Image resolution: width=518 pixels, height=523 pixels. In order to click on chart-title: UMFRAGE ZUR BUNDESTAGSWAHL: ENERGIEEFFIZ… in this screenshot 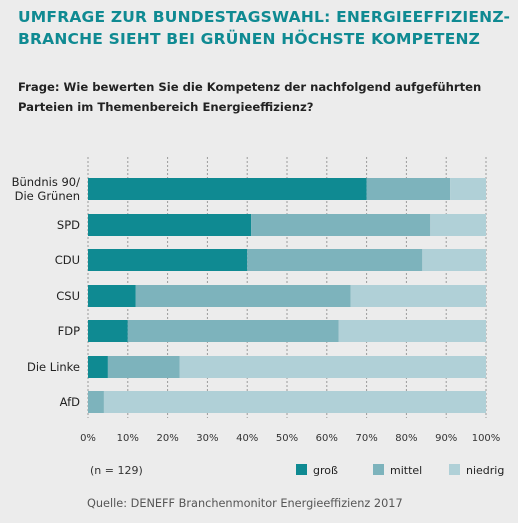, I will do `click(264, 28)`.